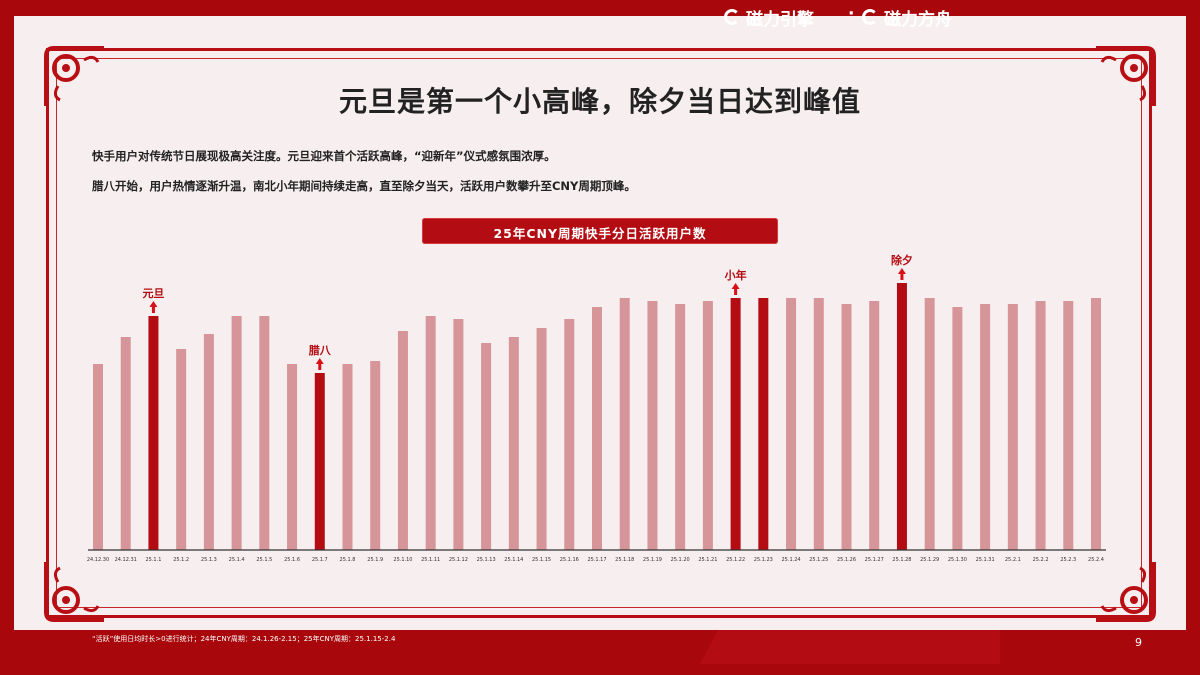  Describe the element at coordinates (74, 592) in the screenshot. I see `corner-ornament-bottom-left` at that location.